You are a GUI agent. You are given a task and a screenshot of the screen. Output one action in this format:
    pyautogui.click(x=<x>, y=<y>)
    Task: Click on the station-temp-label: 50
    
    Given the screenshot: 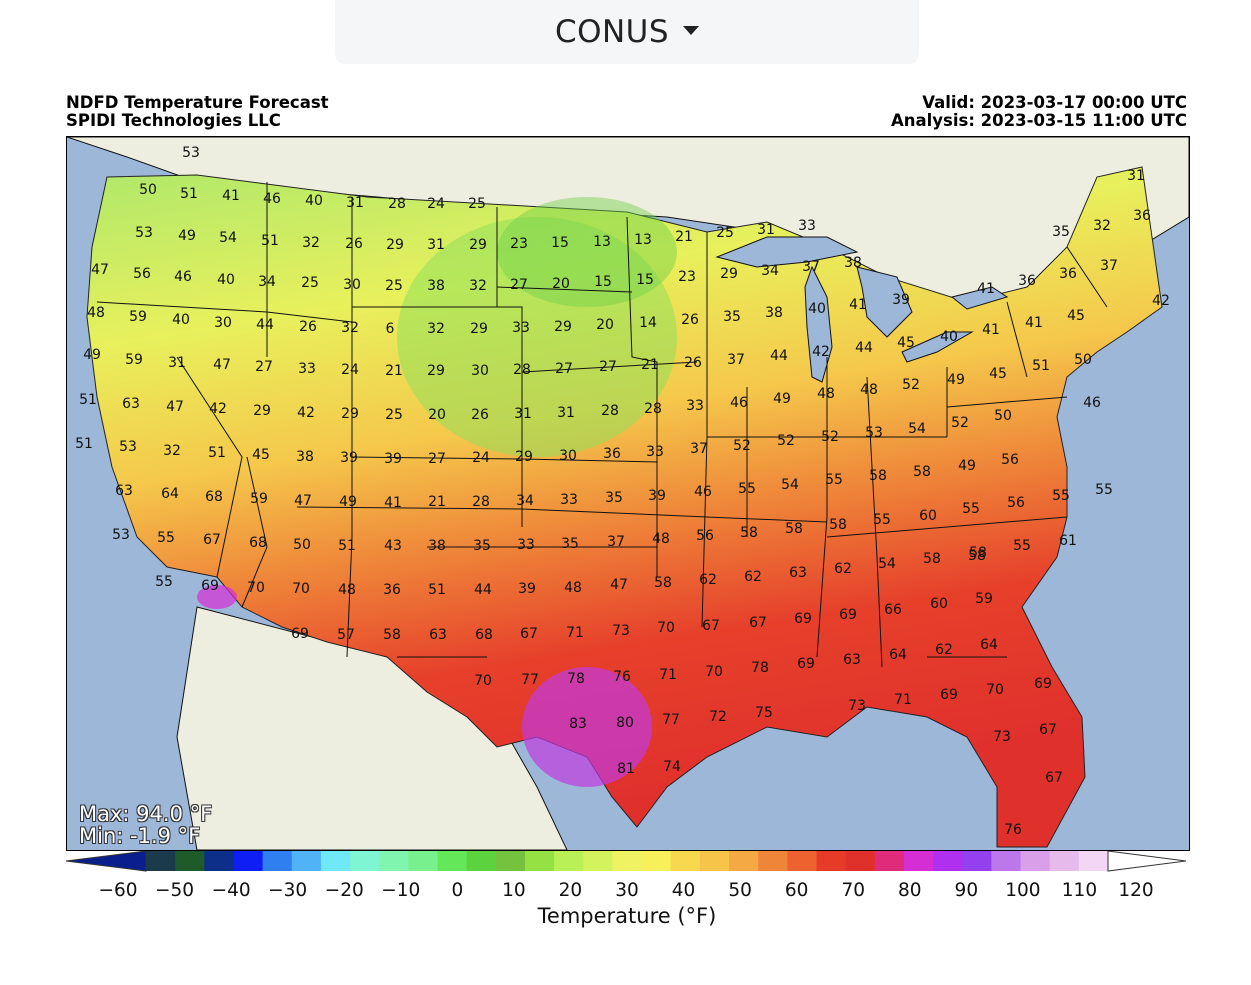 What is the action you would take?
    pyautogui.click(x=302, y=545)
    